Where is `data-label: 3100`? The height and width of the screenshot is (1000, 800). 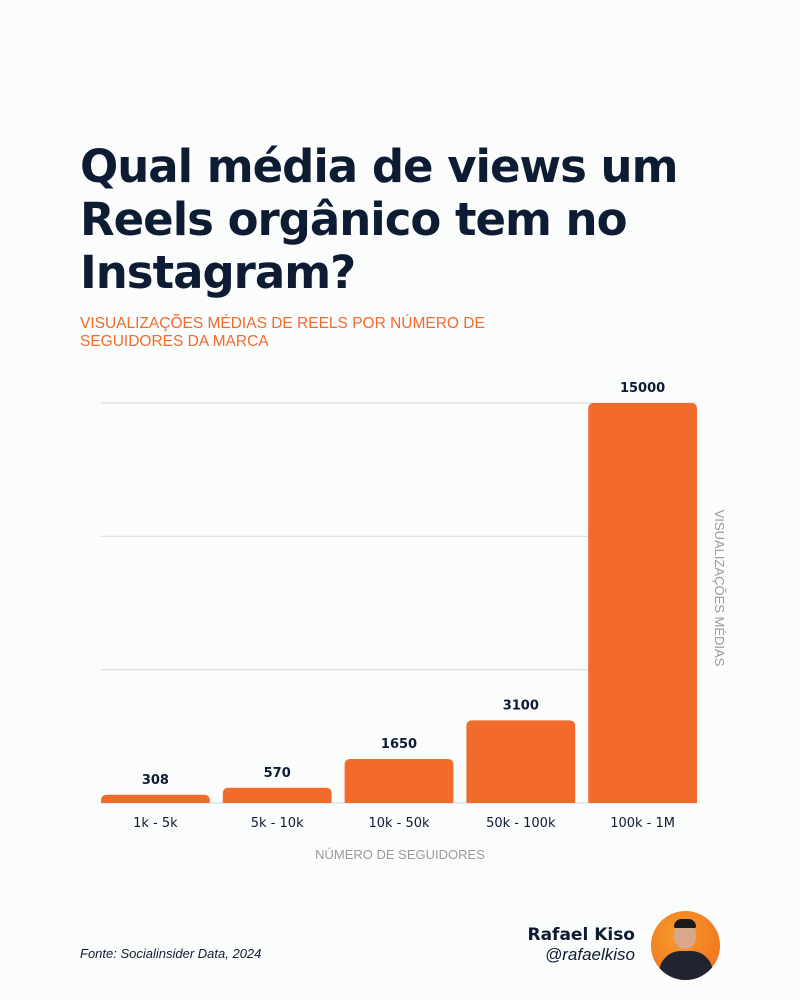
data-label: 3100 is located at coordinates (521, 705).